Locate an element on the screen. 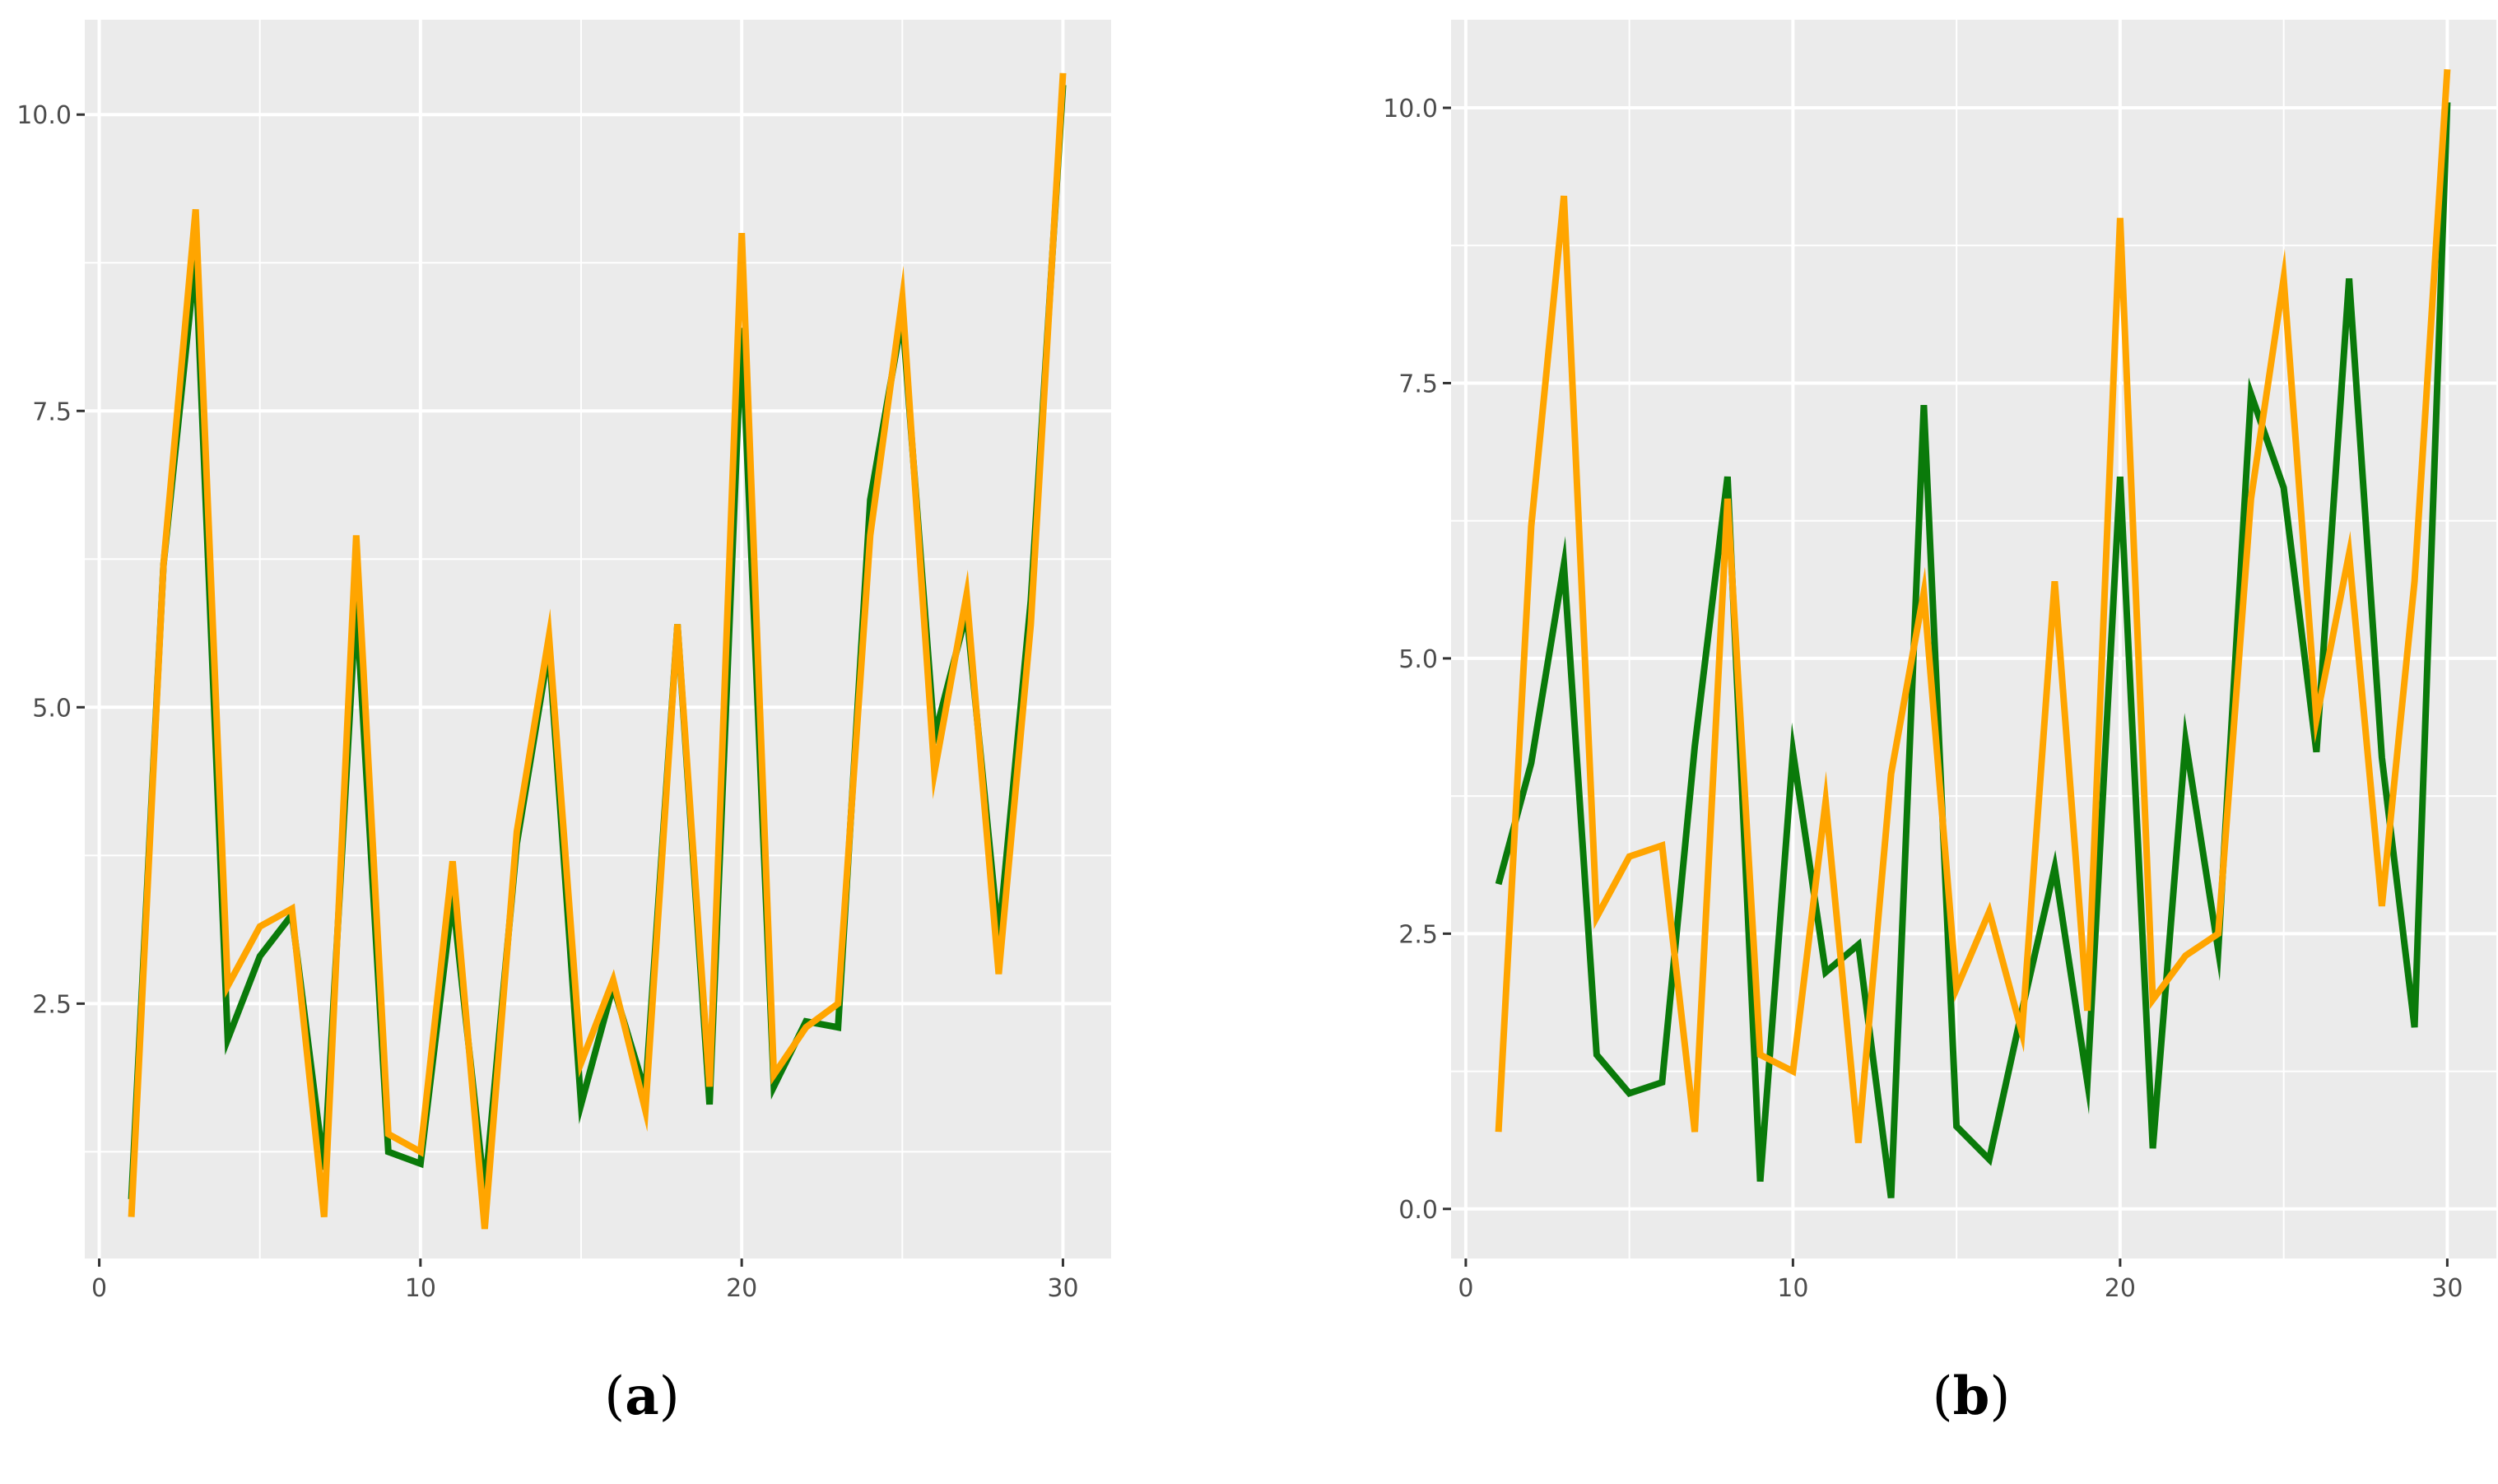 Image resolution: width=2498 pixels, height=1484 pixels. panel-a-caption: (a) is located at coordinates (641, 1396).